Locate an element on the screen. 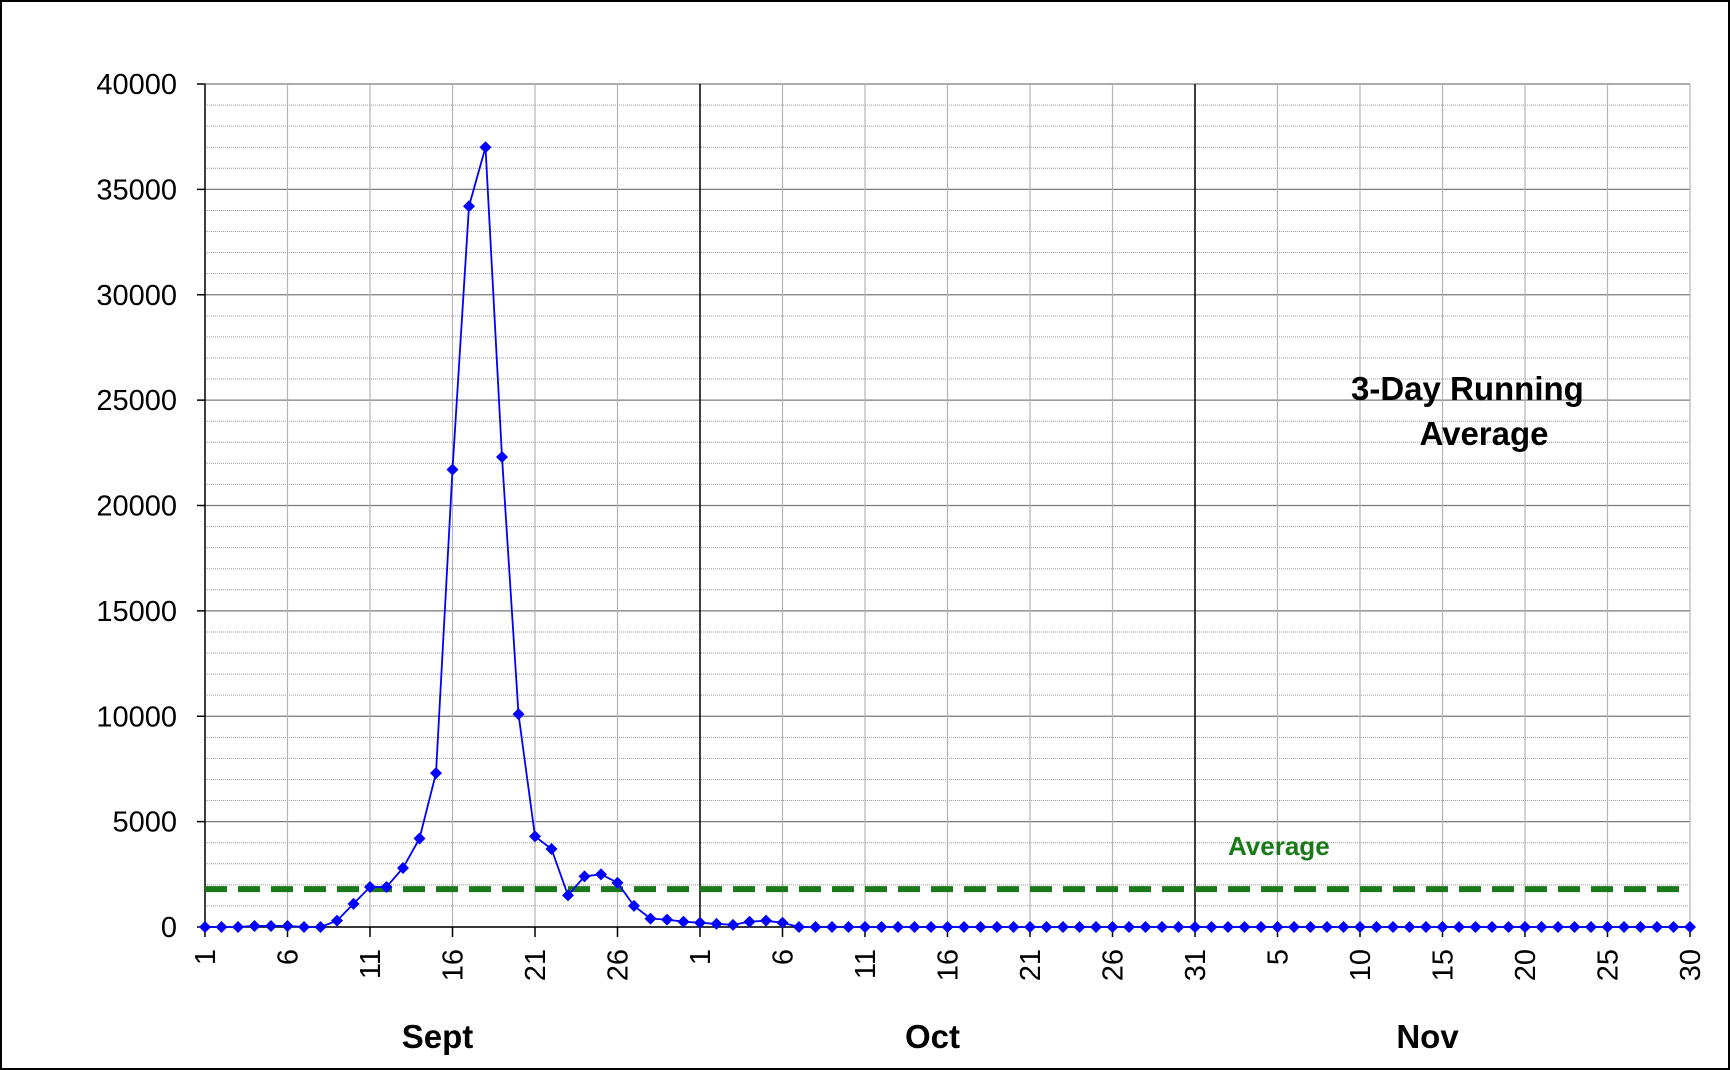 The width and height of the screenshot is (1730, 1070). month-label: Oct is located at coordinates (932, 1036).